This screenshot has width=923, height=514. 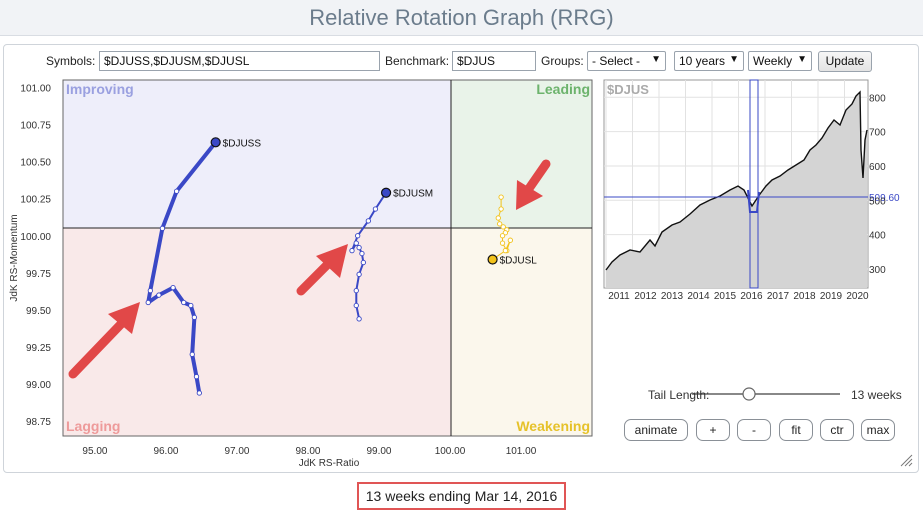 What do you see at coordinates (713, 430) in the screenshot?
I see `zoom-in-button: +` at bounding box center [713, 430].